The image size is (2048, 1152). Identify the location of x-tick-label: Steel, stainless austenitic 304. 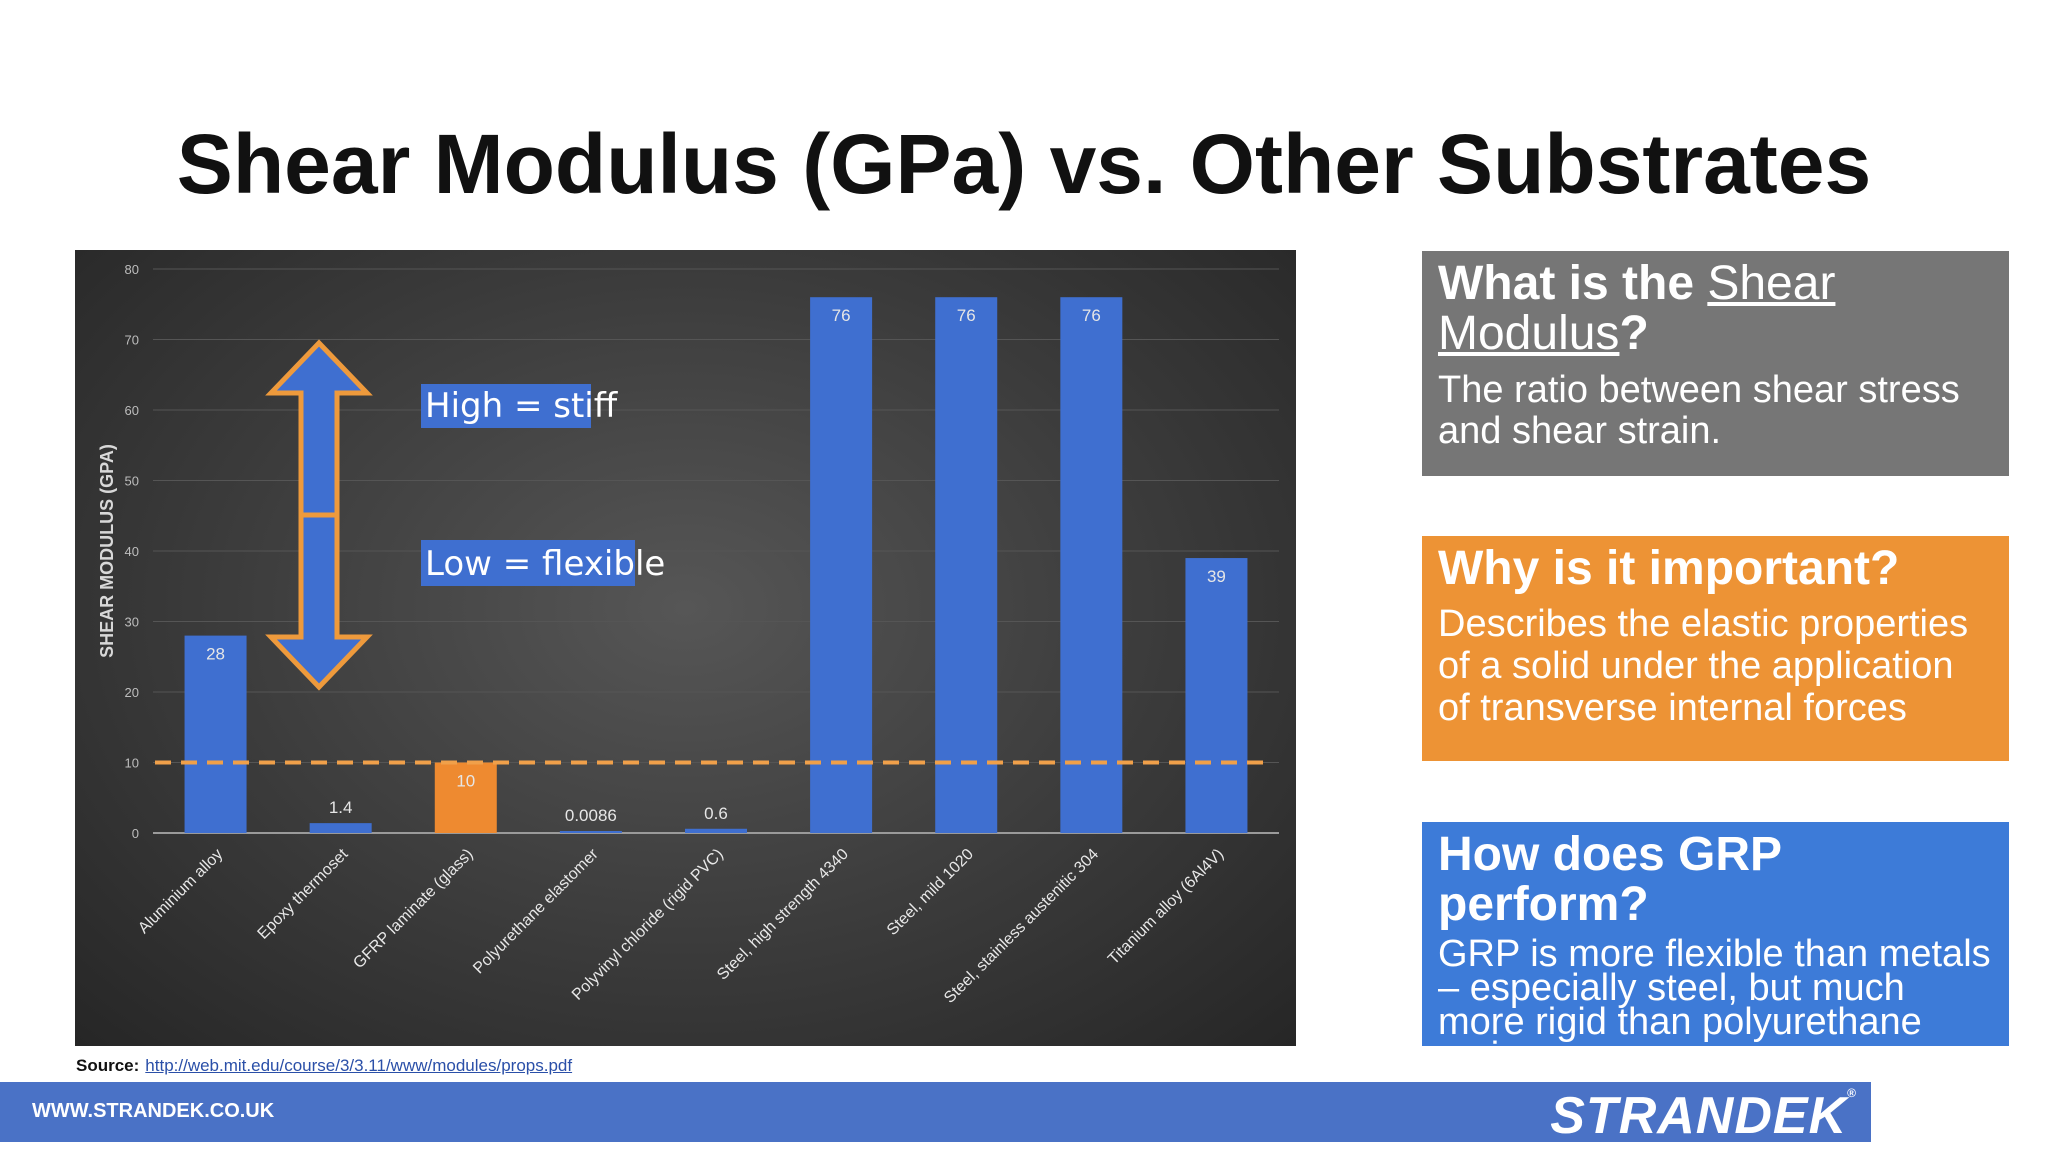
(1021, 926).